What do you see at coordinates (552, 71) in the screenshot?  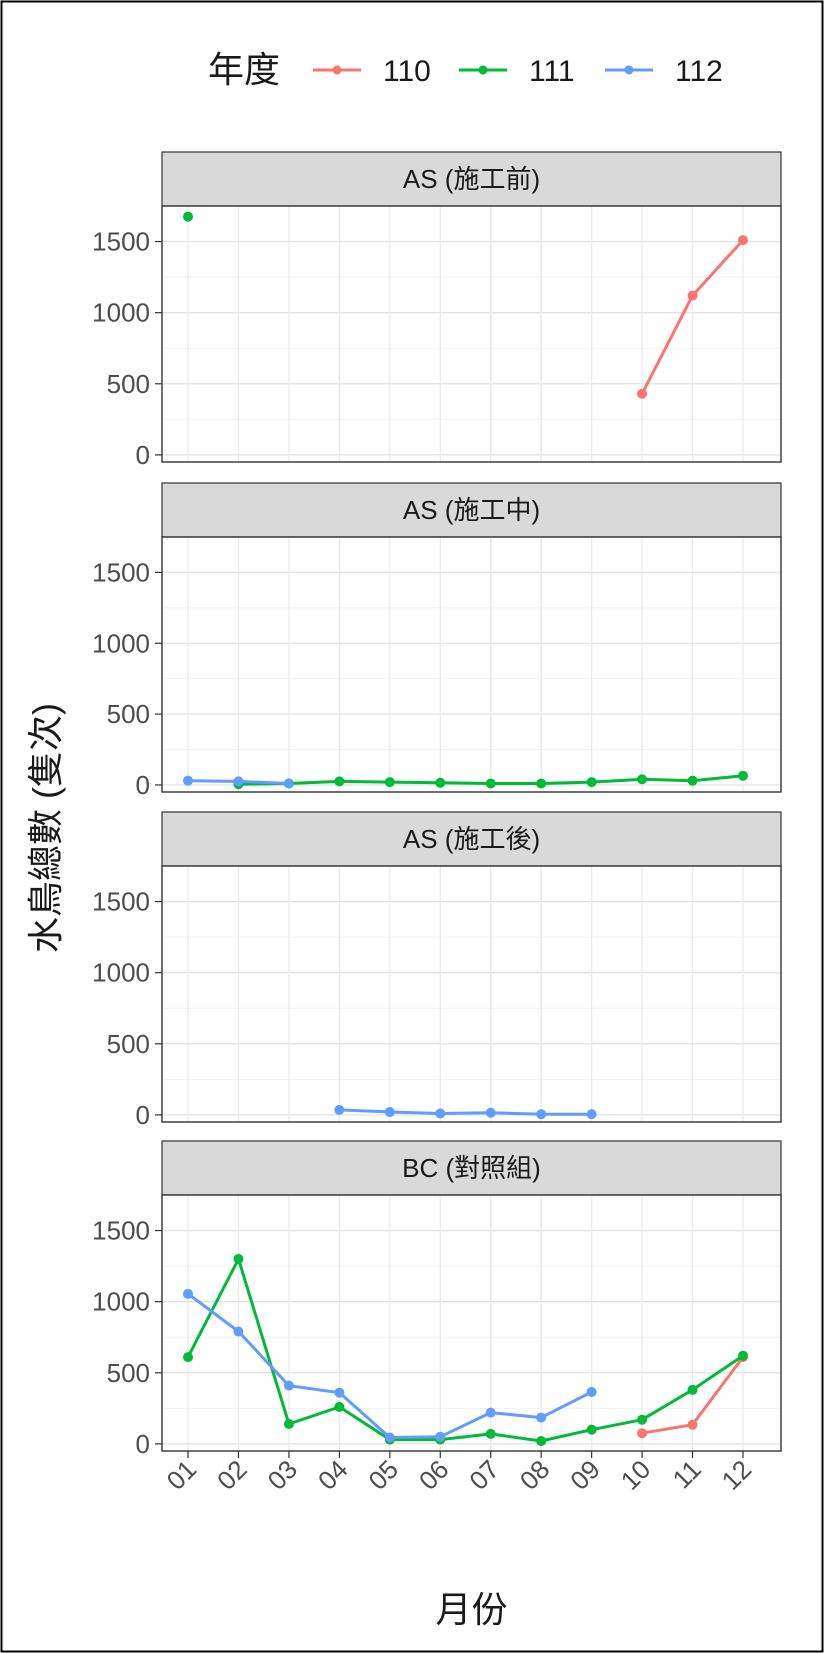 I see `legend-label-111: 111` at bounding box center [552, 71].